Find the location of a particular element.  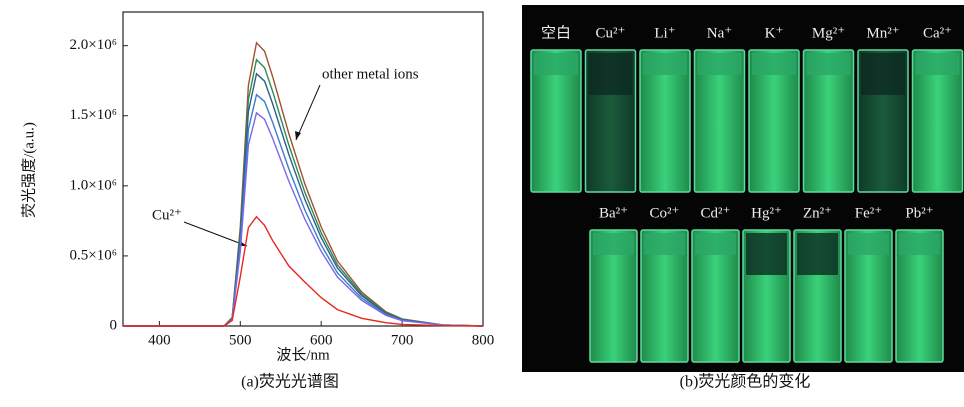

cuvette-label: Hg²⁺ is located at coordinates (766, 213).